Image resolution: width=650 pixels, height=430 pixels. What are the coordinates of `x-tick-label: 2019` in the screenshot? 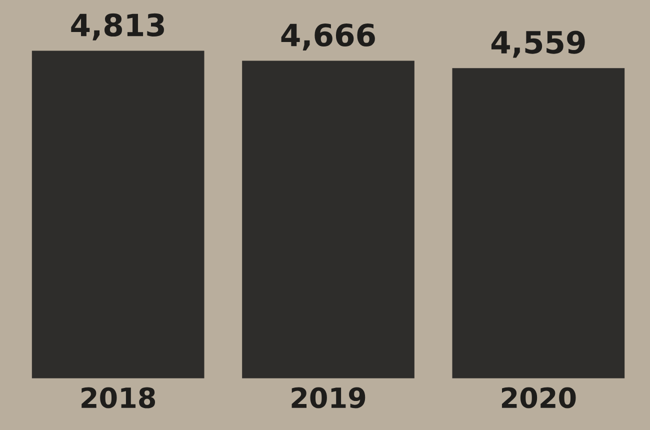 It's located at (329, 397).